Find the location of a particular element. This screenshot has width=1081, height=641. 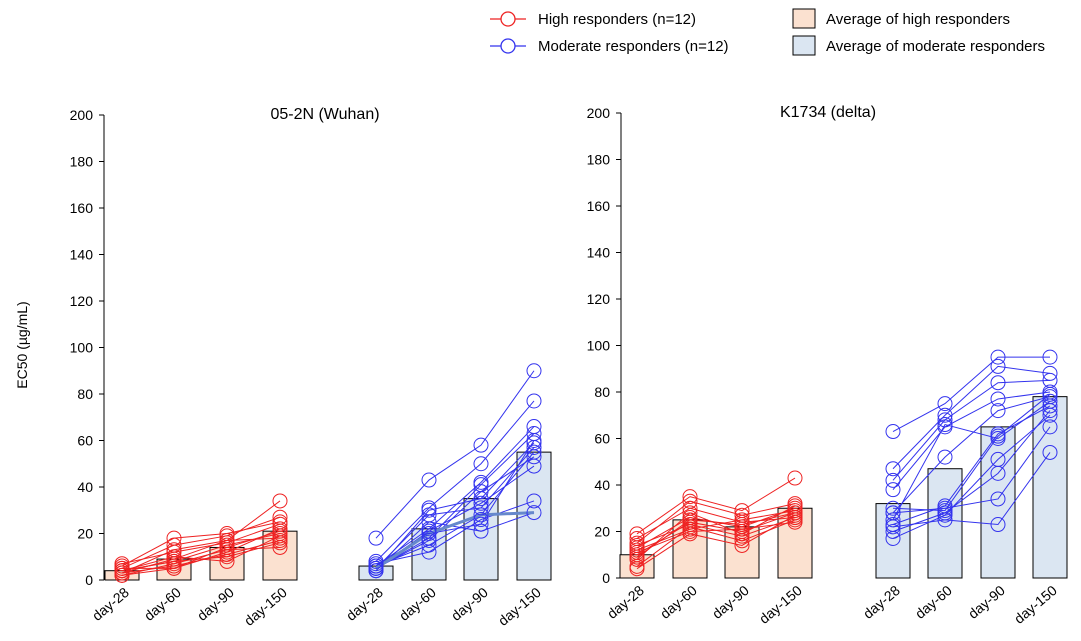

legend-item-moderate-bar: Average of moderate responders is located at coordinates (918, 45).